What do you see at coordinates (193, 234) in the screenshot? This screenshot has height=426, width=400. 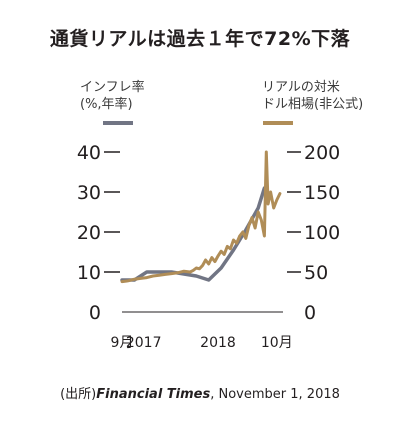 I see `series-inflation-line` at bounding box center [193, 234].